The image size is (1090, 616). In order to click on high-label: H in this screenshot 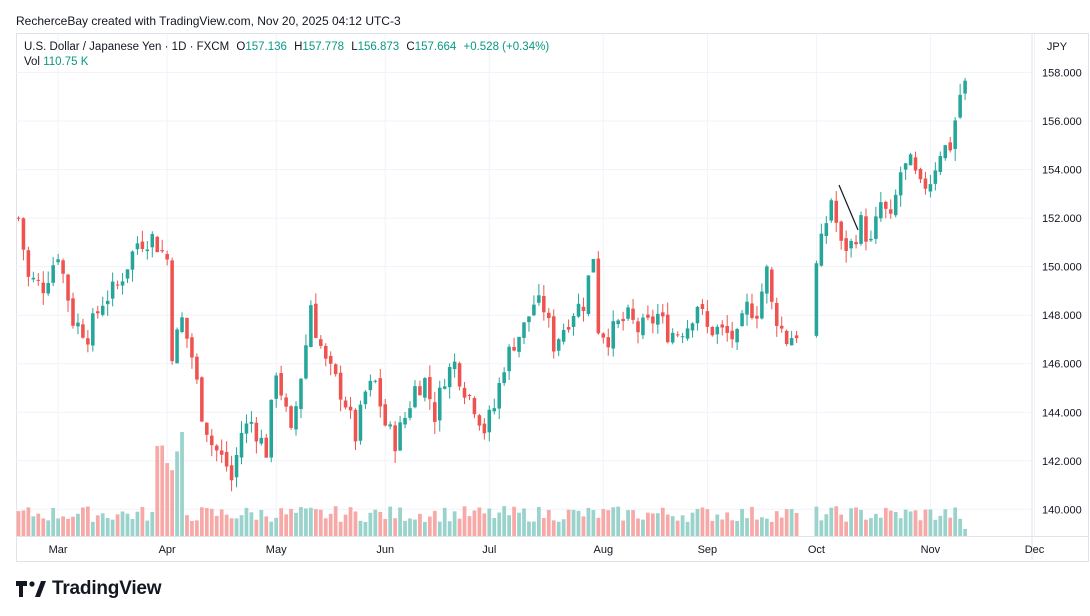, I will do `click(298, 47)`.